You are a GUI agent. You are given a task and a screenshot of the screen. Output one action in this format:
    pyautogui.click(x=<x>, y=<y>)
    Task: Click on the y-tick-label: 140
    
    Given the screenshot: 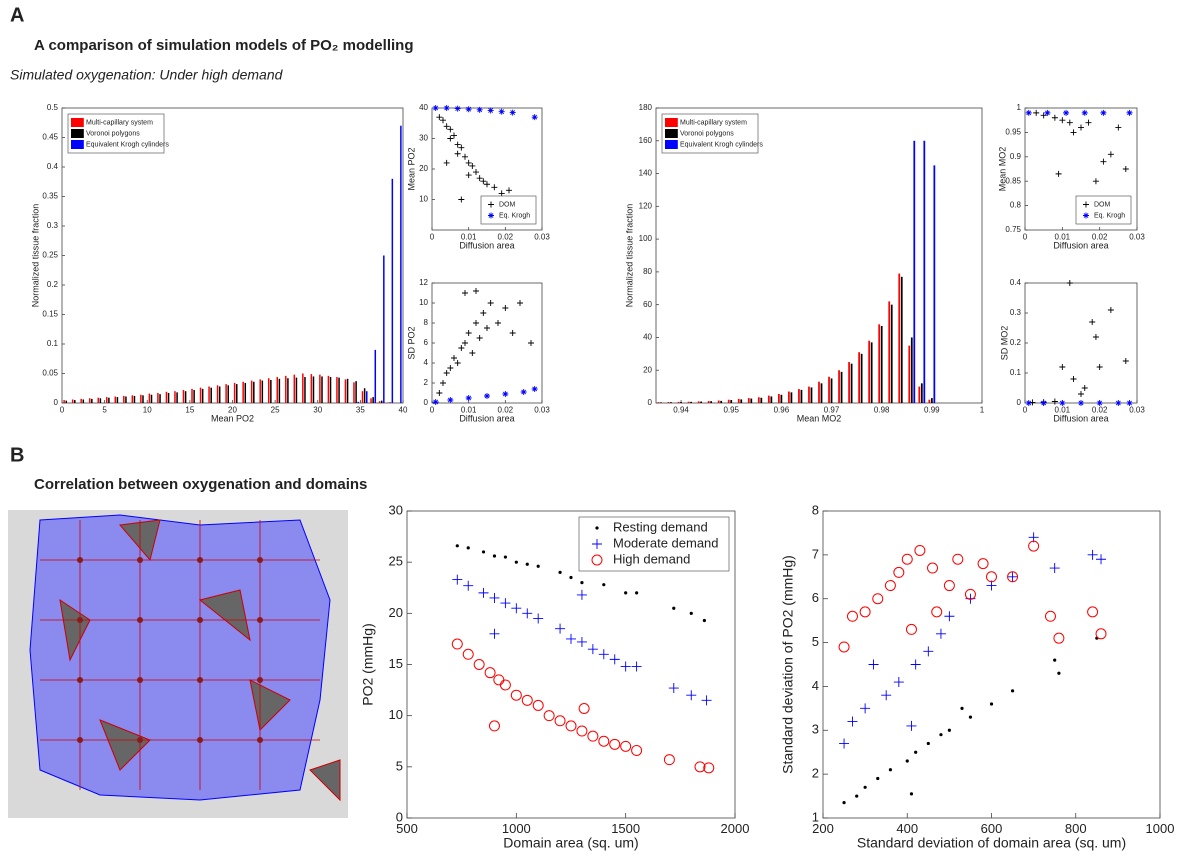 What is the action you would take?
    pyautogui.click(x=646, y=173)
    